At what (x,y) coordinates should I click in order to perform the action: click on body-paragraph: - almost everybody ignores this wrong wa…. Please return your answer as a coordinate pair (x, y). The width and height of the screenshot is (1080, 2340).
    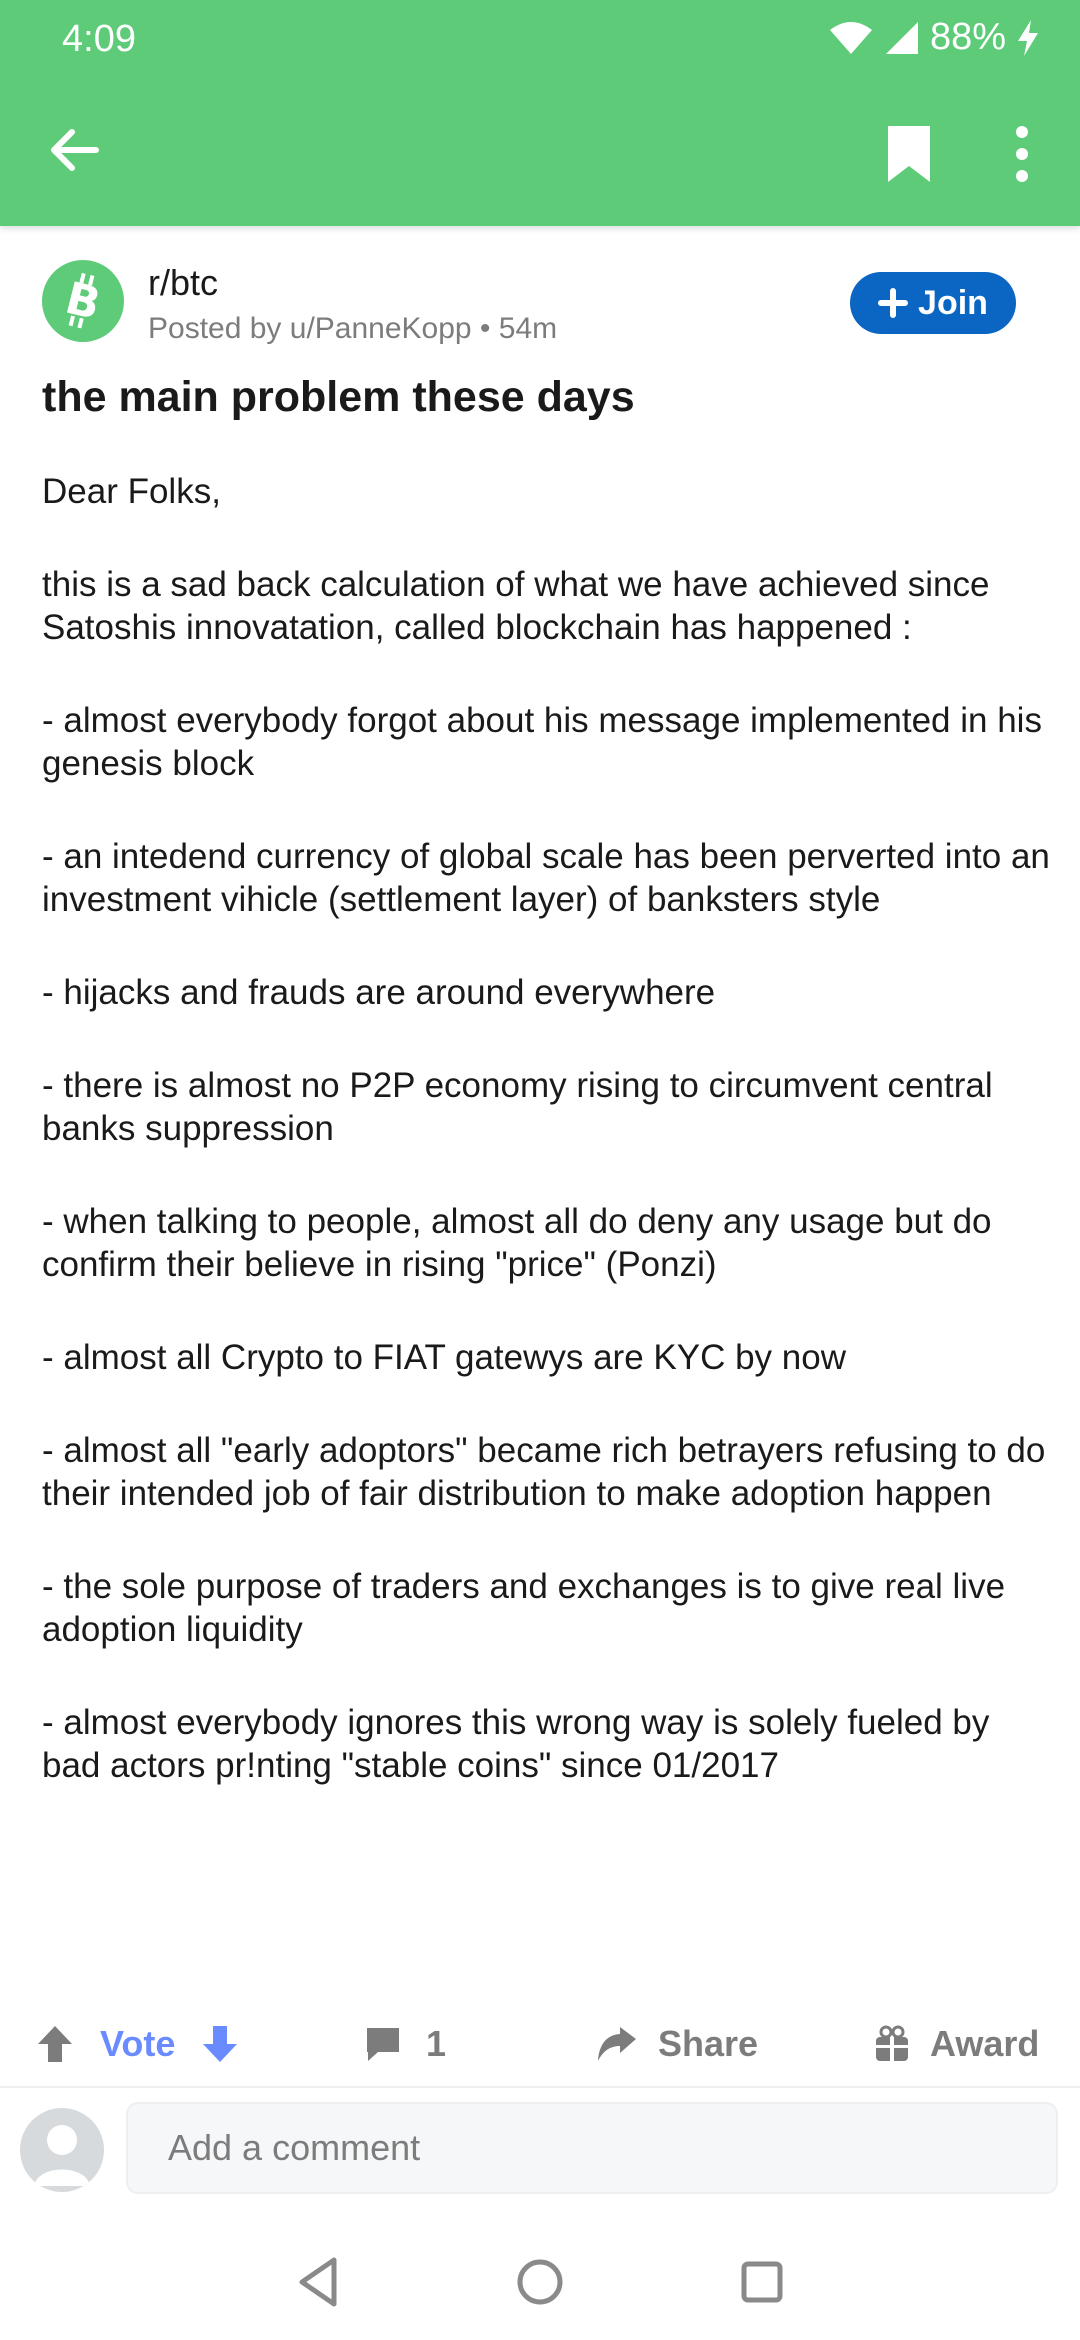
    Looking at the image, I should click on (516, 1744).